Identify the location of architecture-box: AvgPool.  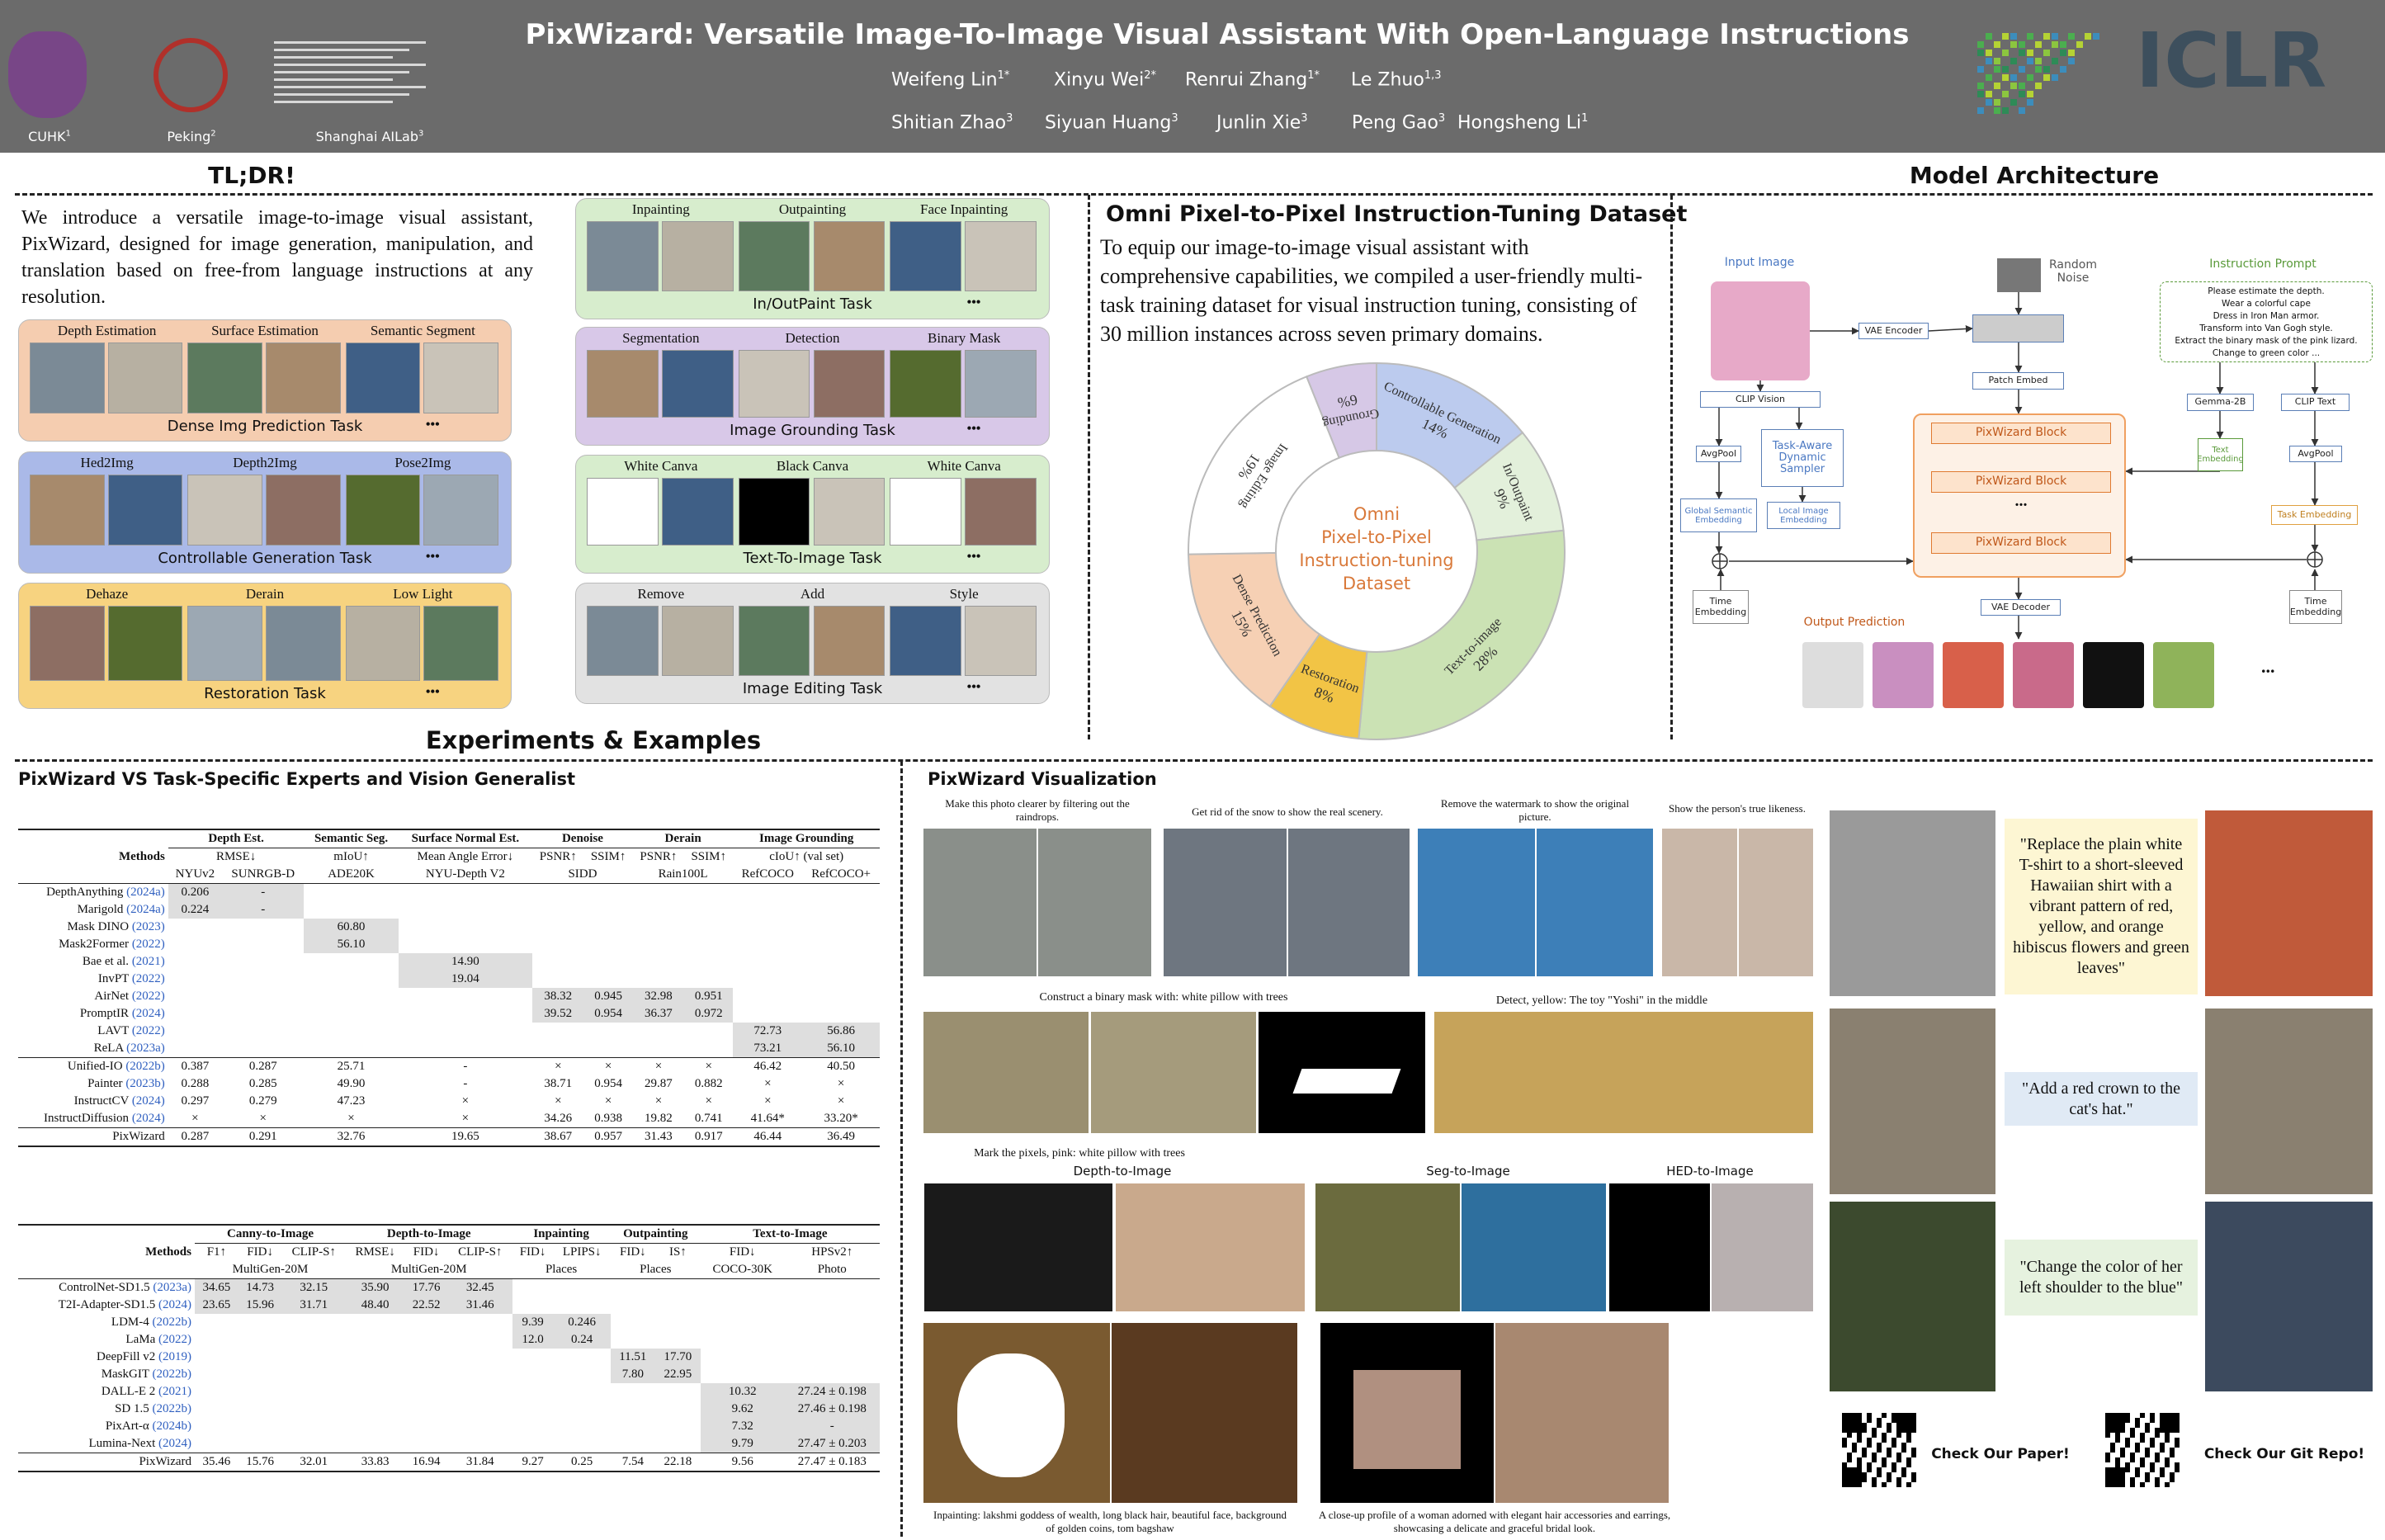
(1718, 454).